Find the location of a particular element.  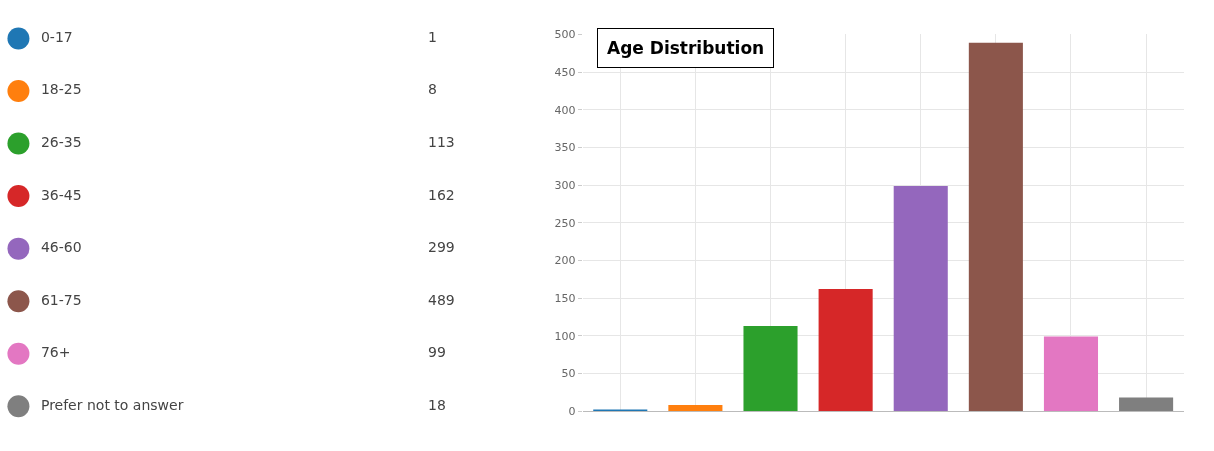

y-tick-label: 500 is located at coordinates (565, 35).